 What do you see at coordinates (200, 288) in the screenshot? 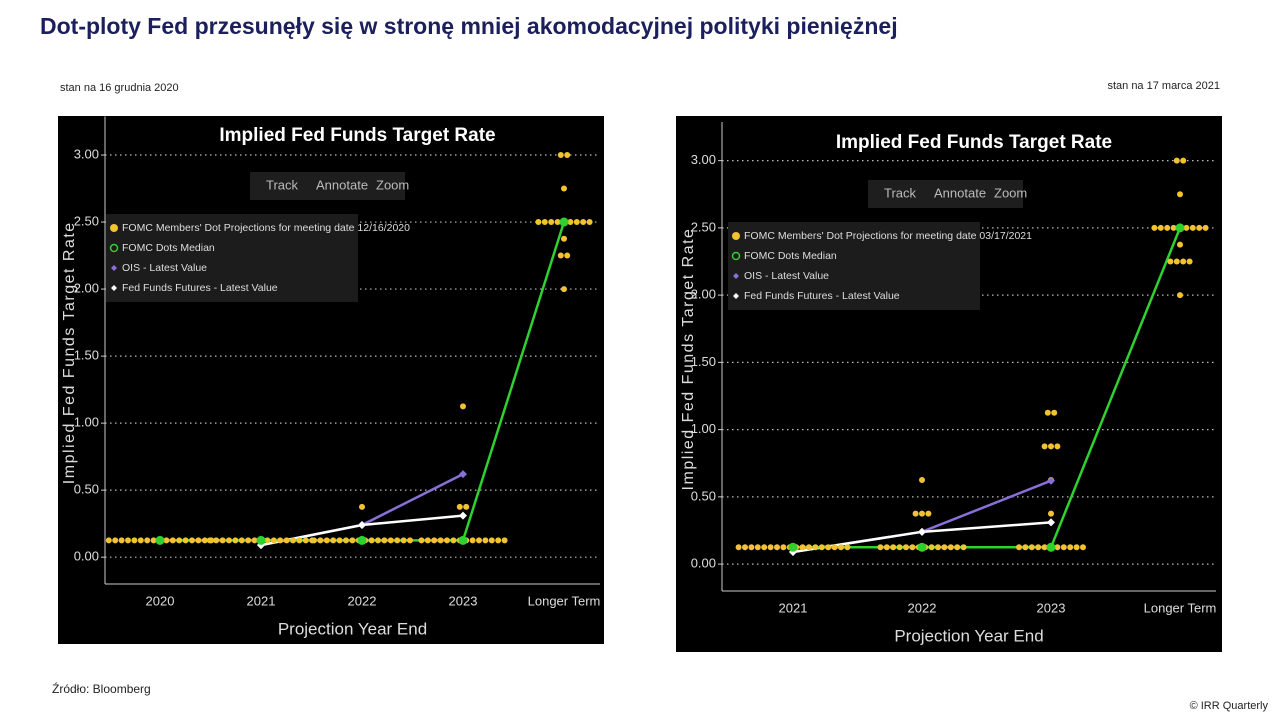
I see `legend-label: Fed Funds Futures - Latest Value` at bounding box center [200, 288].